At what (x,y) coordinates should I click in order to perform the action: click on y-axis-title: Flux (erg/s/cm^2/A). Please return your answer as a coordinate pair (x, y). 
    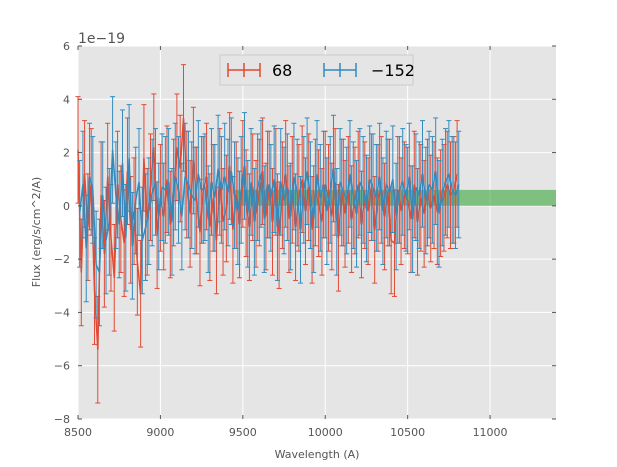
    Looking at the image, I should click on (36, 232).